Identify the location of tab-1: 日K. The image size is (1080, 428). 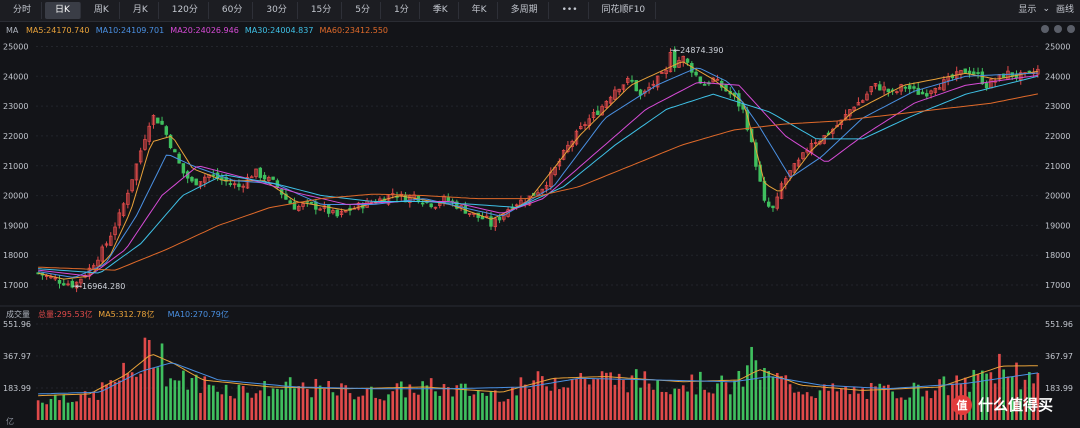
(63, 10).